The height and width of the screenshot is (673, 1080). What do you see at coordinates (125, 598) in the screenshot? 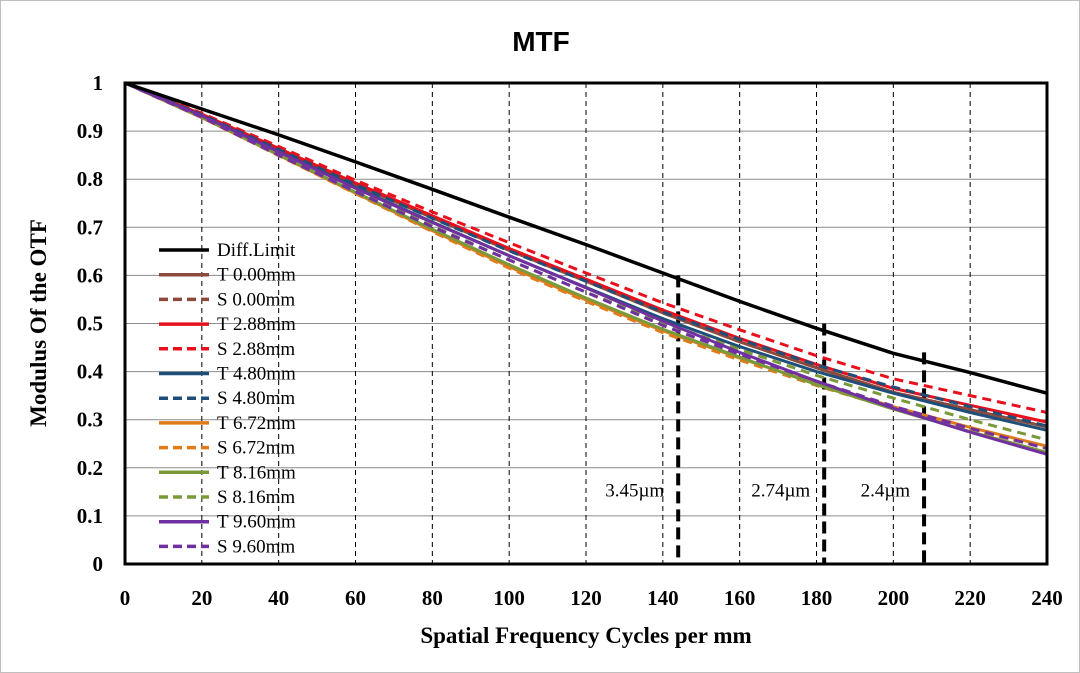
I see `x-tick-label: 0` at bounding box center [125, 598].